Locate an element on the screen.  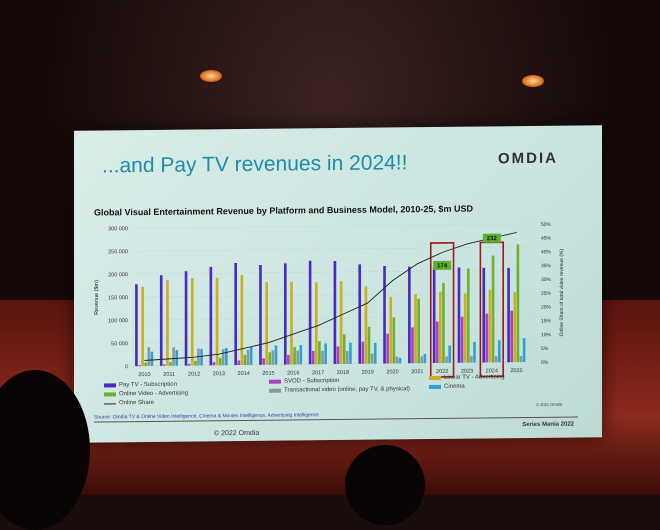
bar-pay-tv-subscription-2024 is located at coordinates (484, 315).